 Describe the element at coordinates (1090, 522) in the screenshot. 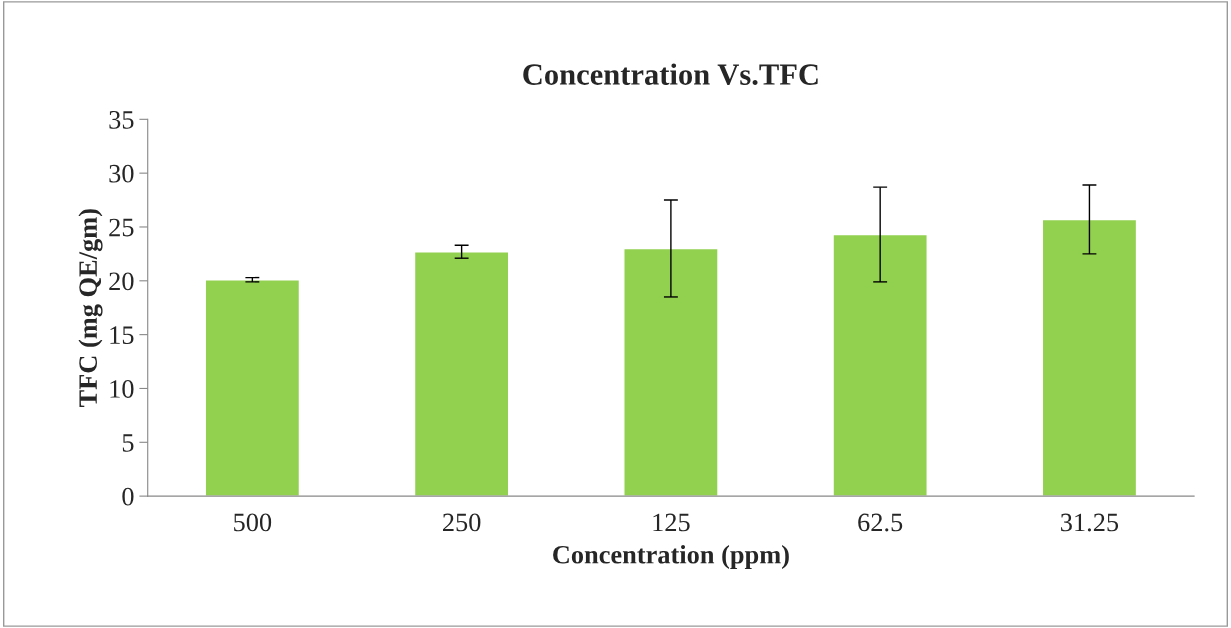

I see `x-tick-label: 31.25` at that location.